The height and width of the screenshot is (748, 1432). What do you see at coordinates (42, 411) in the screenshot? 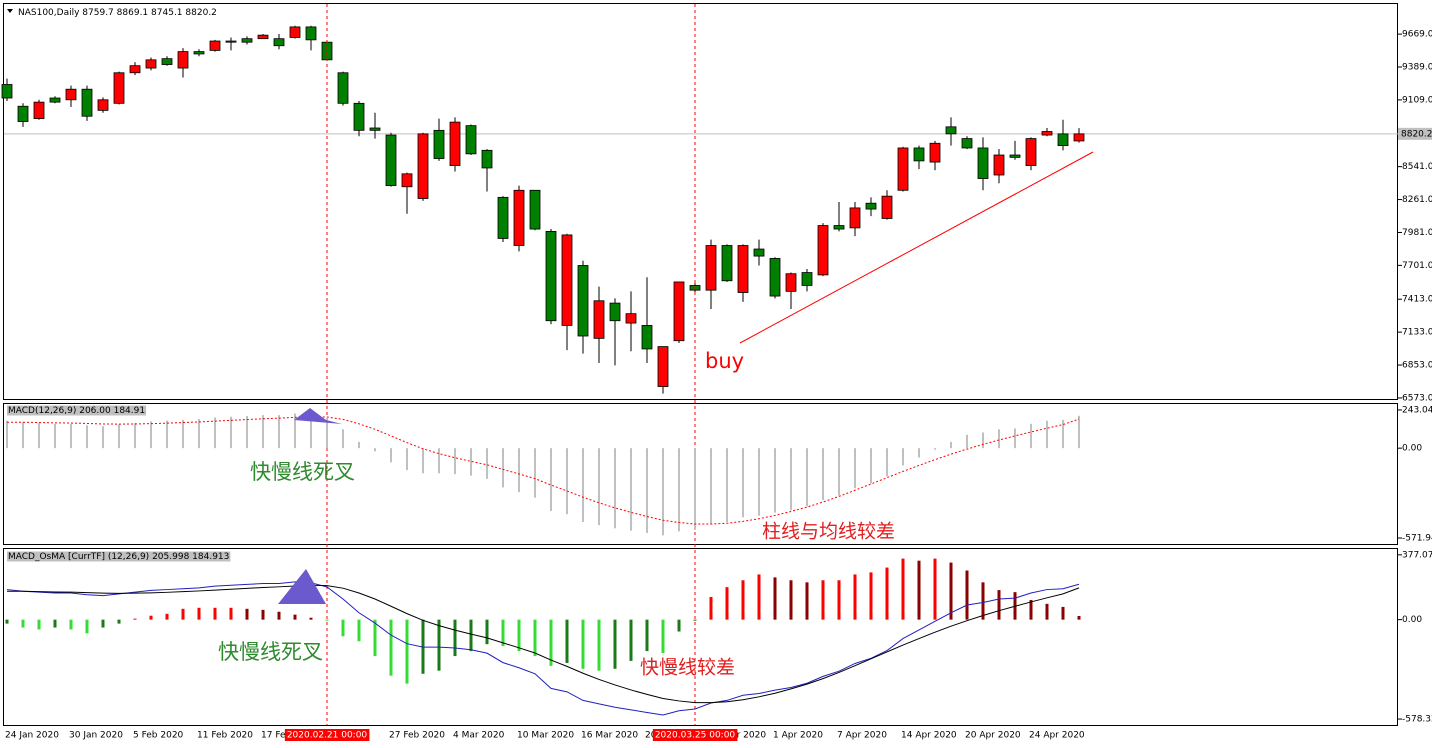
I see `legend-name: MACD(12,26,9)` at bounding box center [42, 411].